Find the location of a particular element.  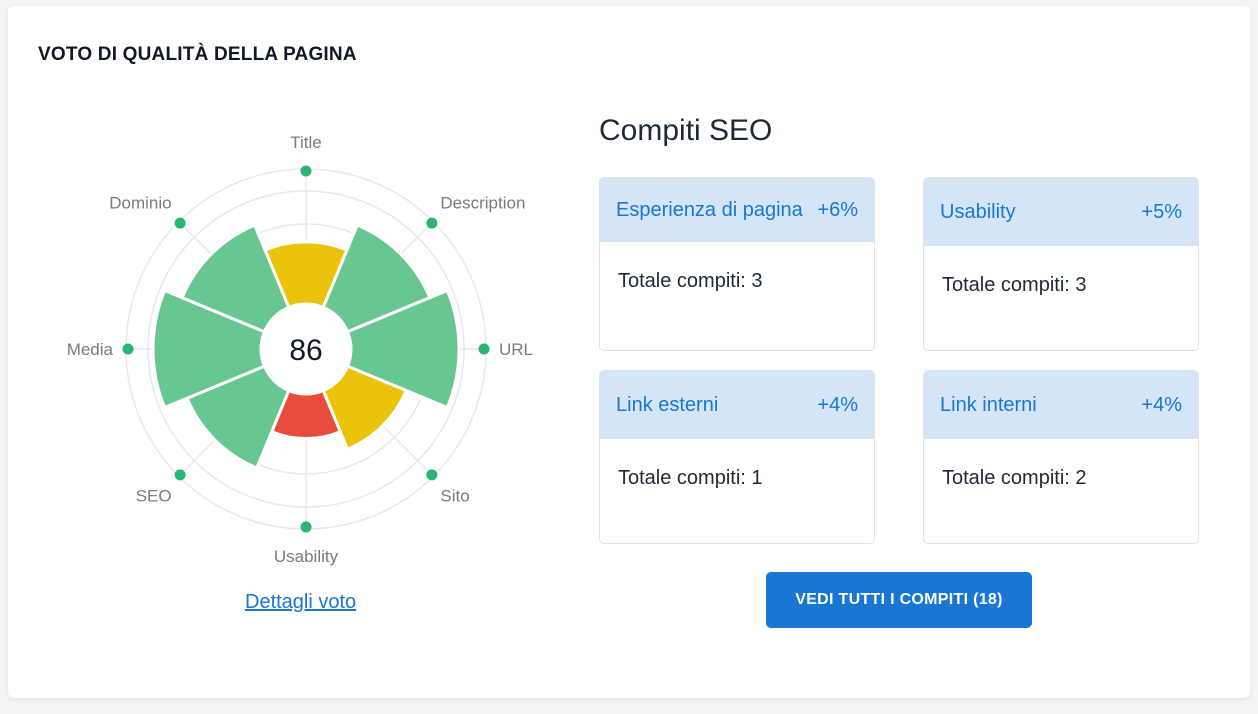

axis-label-description: Description is located at coordinates (482, 203).